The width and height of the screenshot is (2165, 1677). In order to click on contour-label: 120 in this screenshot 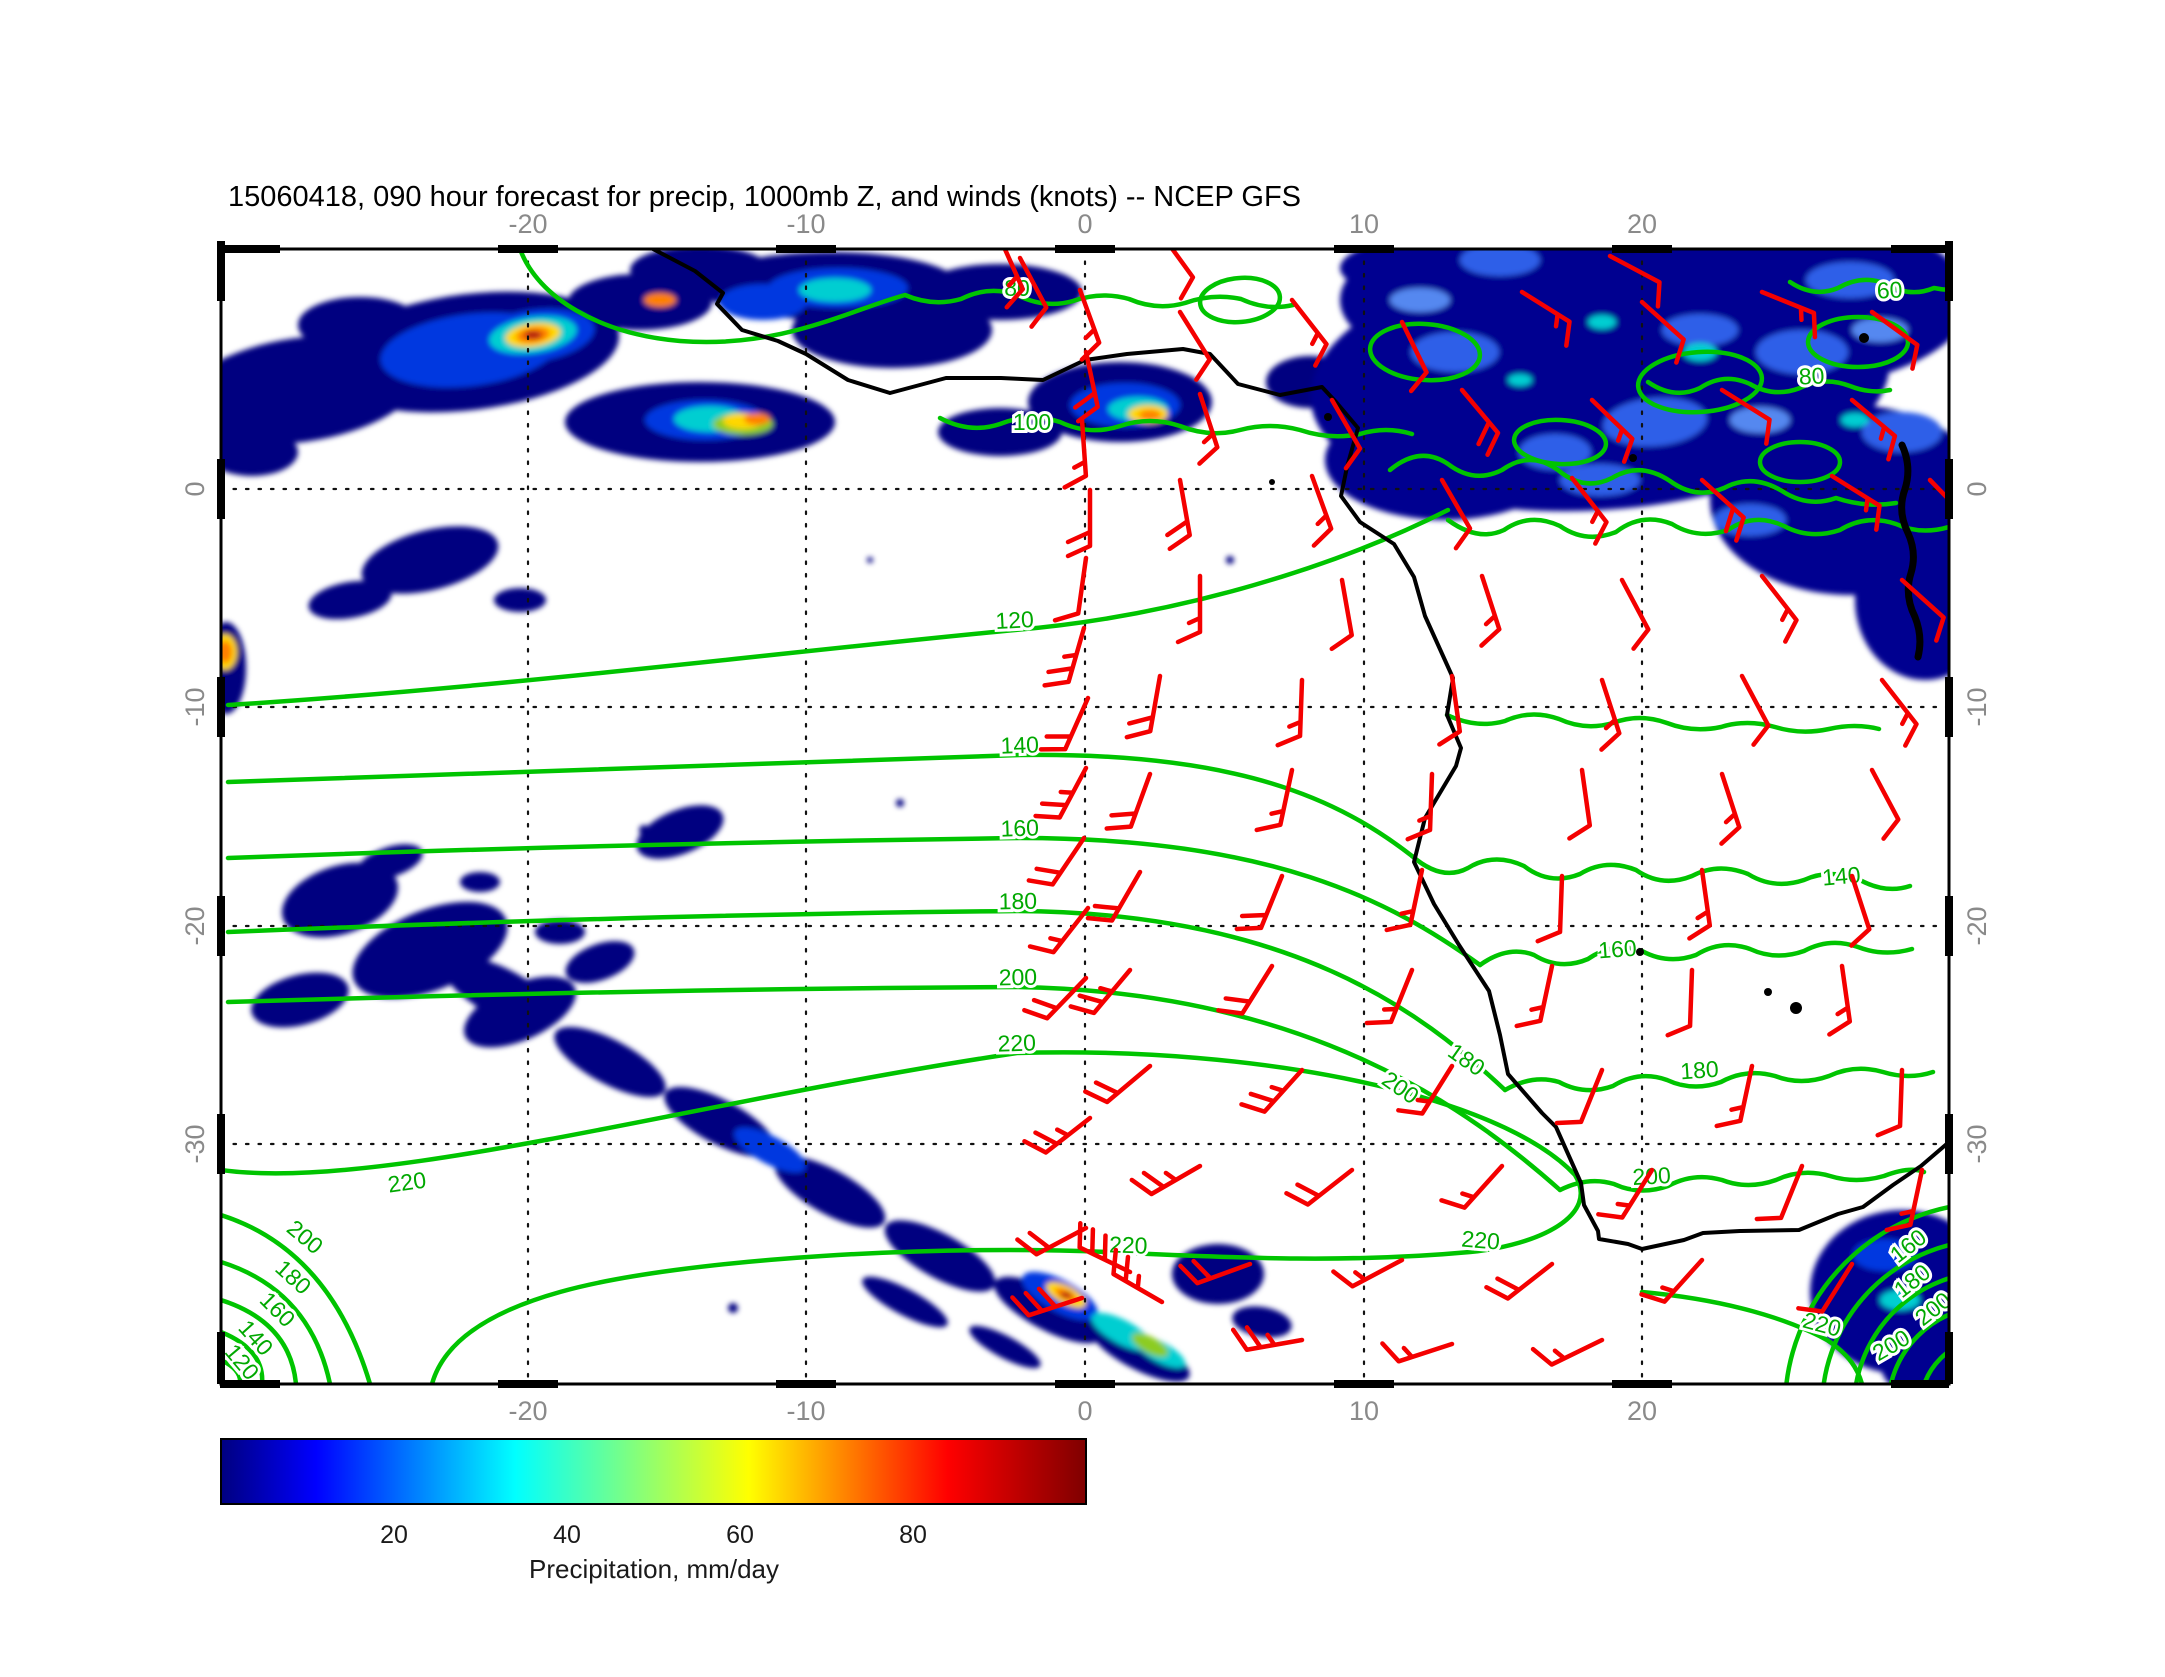, I will do `click(1015, 620)`.